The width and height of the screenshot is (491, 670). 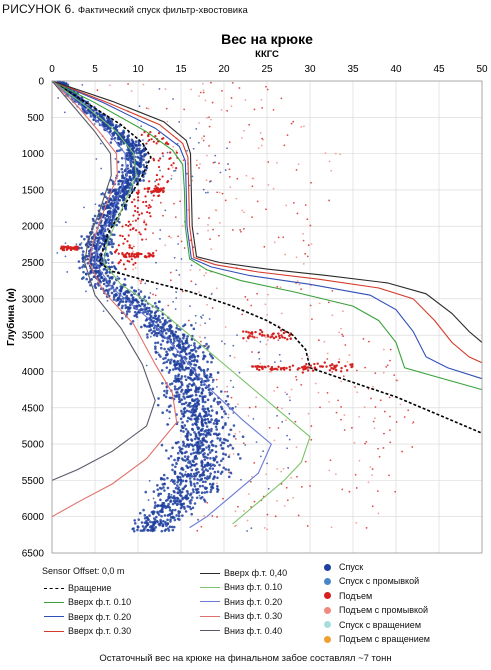 What do you see at coordinates (267, 69) in the screenshot?
I see `x-tick-label: 25` at bounding box center [267, 69].